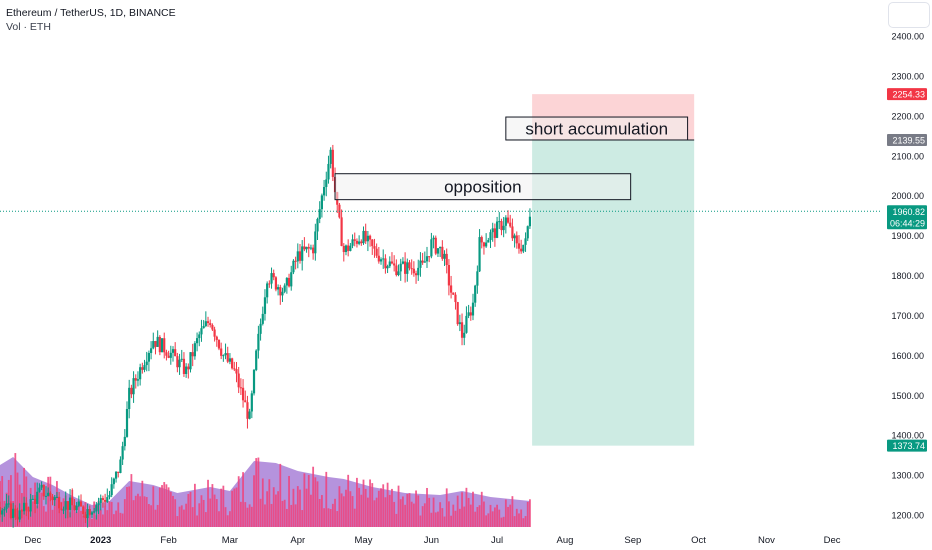 The width and height of the screenshot is (932, 550). Describe the element at coordinates (907, 445) in the screenshot. I see `price-badge: 1373.74` at that location.